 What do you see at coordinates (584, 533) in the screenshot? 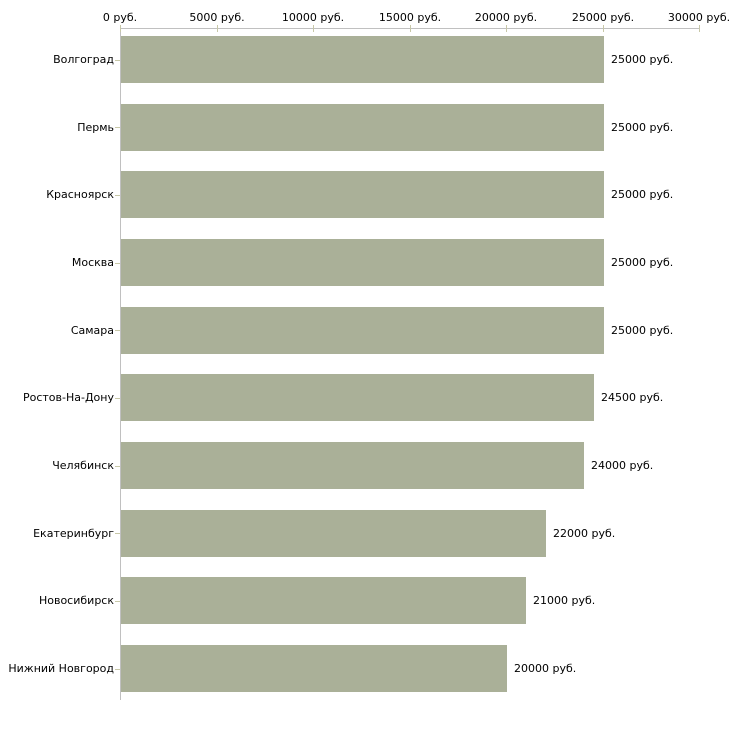
I see `bar-value-label: 22000 руб.` at bounding box center [584, 533].